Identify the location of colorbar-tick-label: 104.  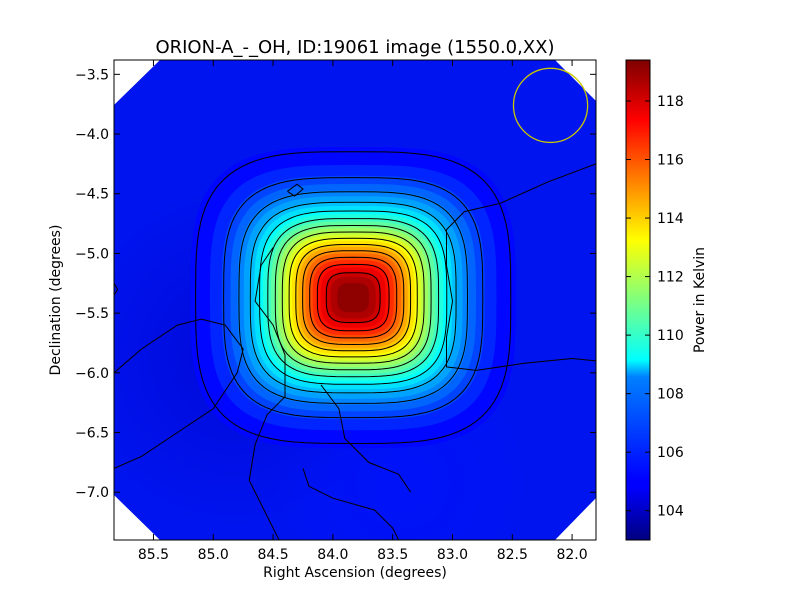
(670, 512).